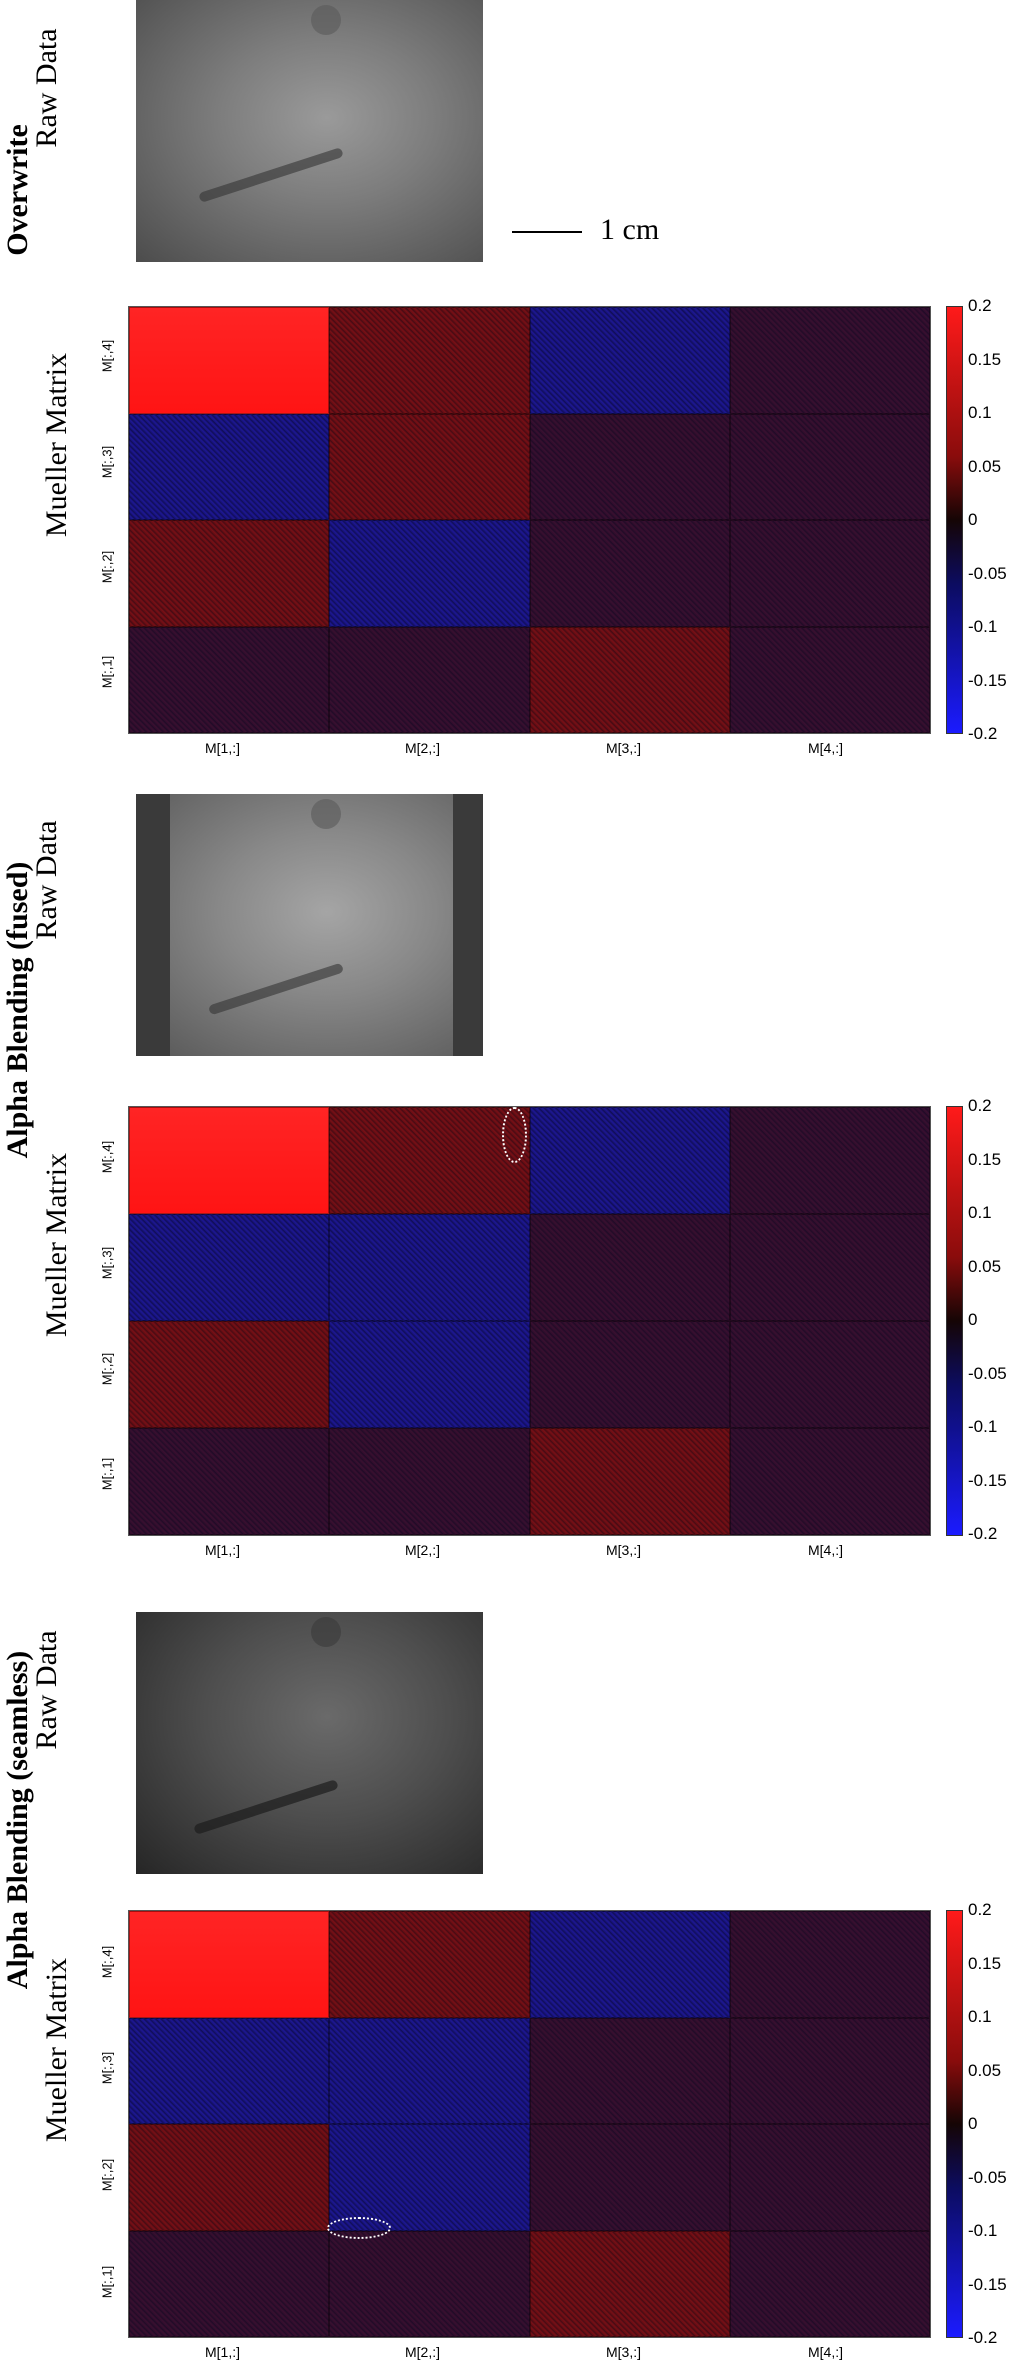 The width and height of the screenshot is (1014, 2368). I want to click on scale-bar, so click(547, 232).